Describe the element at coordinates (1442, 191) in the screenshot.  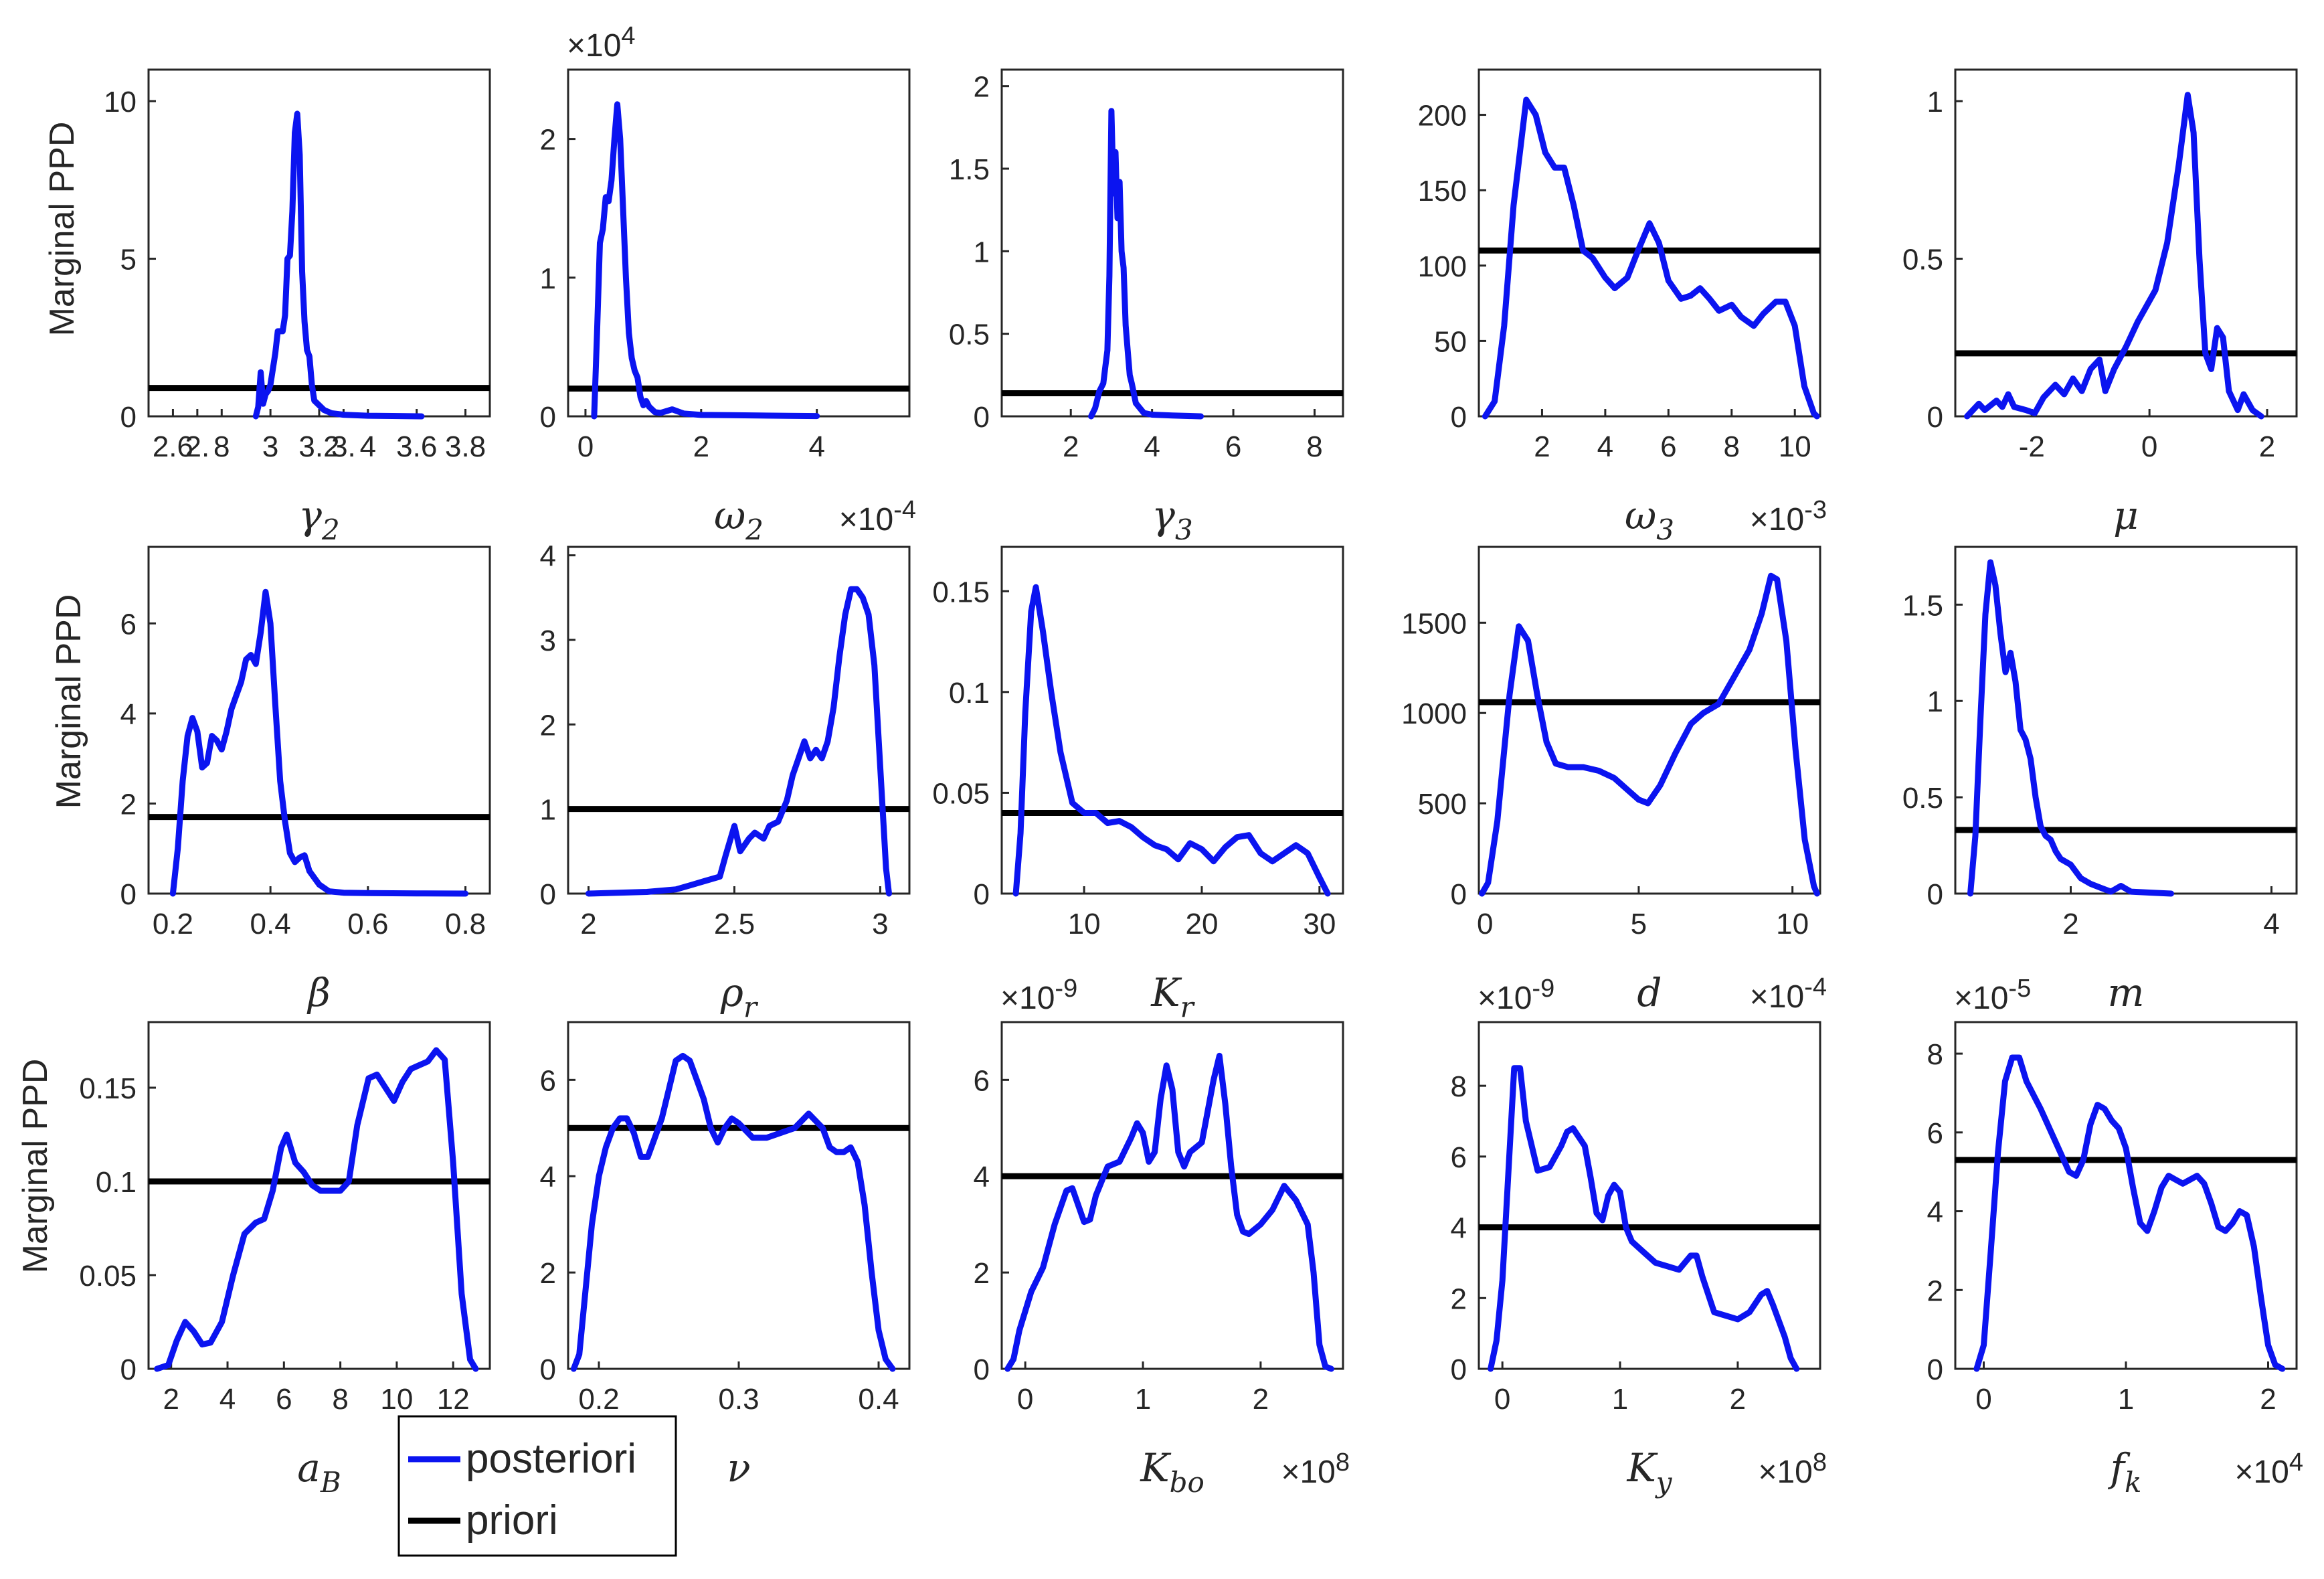
I see `y-tick-label: 150` at that location.